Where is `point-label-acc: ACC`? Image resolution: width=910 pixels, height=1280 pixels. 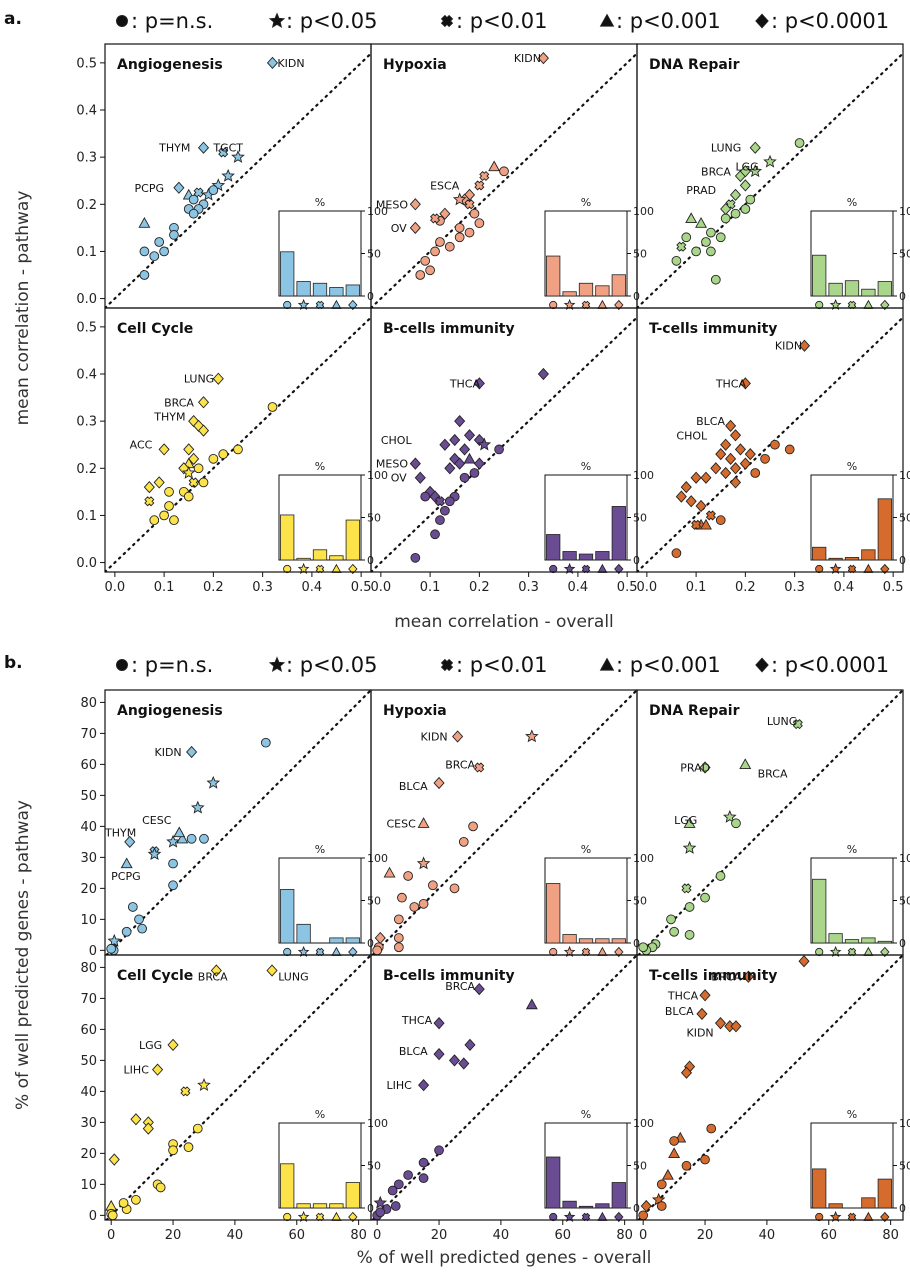
point-label-acc: ACC is located at coordinates (141, 445).